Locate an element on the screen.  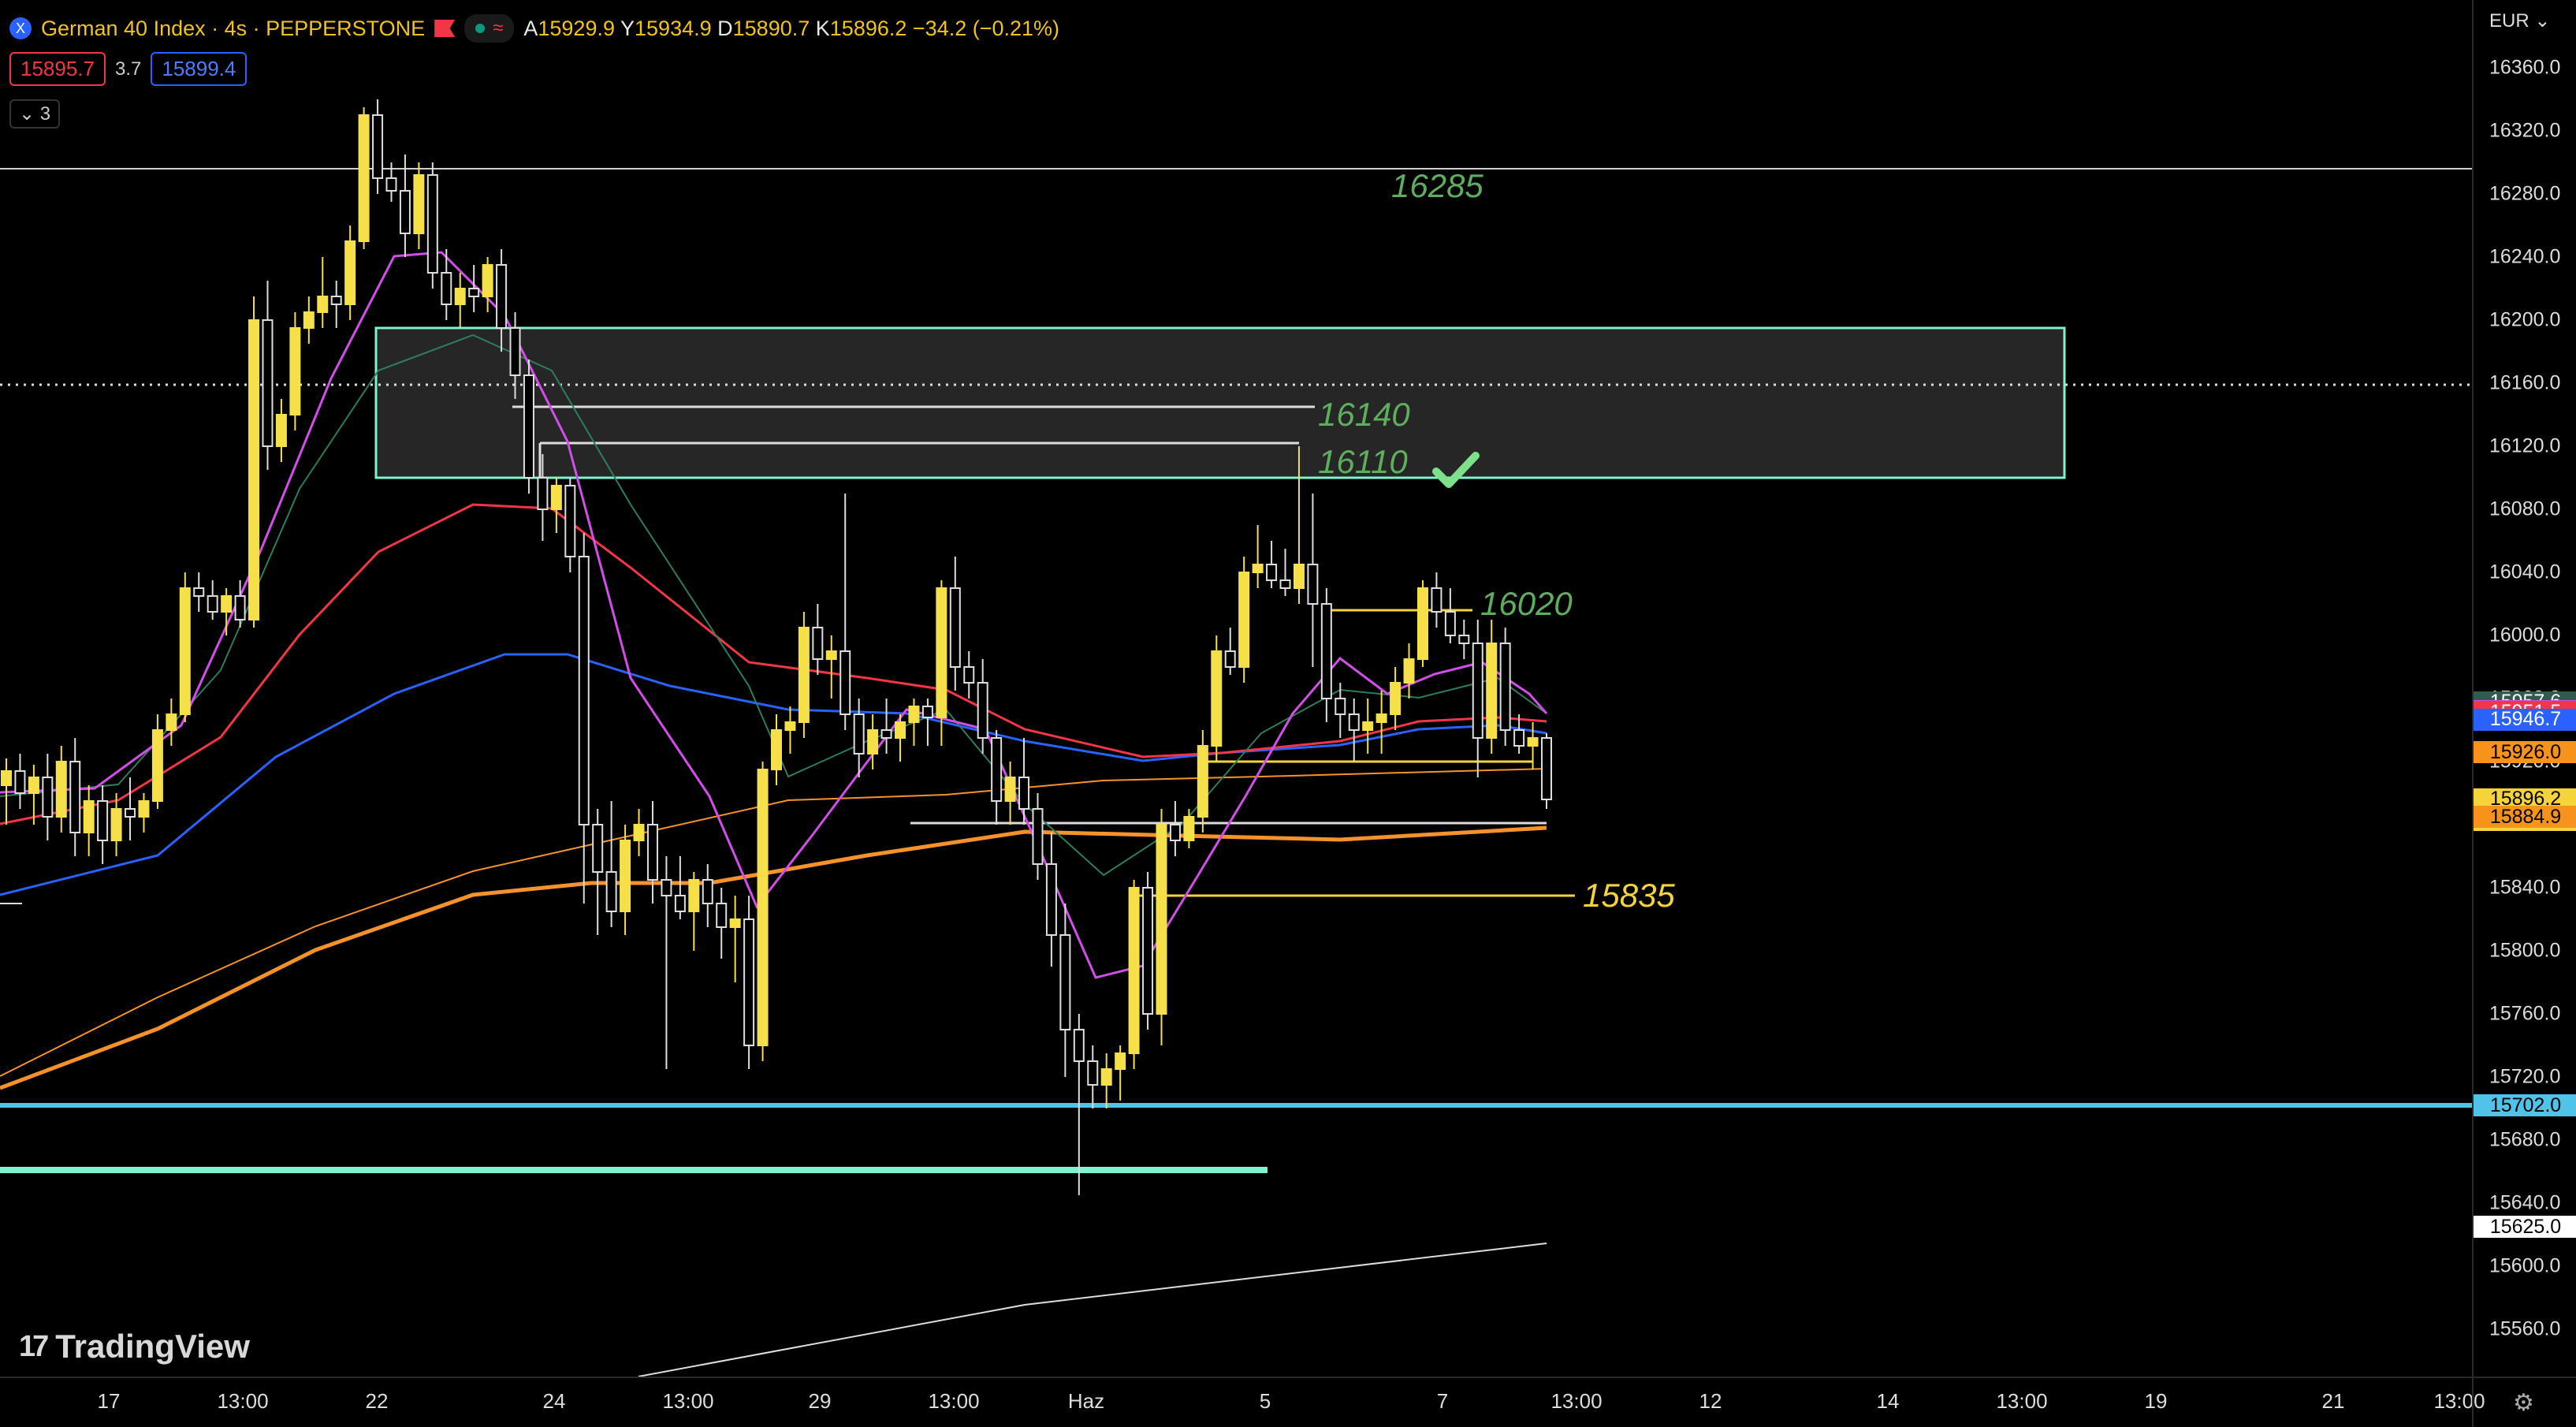
time-tick: 24 is located at coordinates (554, 1401).